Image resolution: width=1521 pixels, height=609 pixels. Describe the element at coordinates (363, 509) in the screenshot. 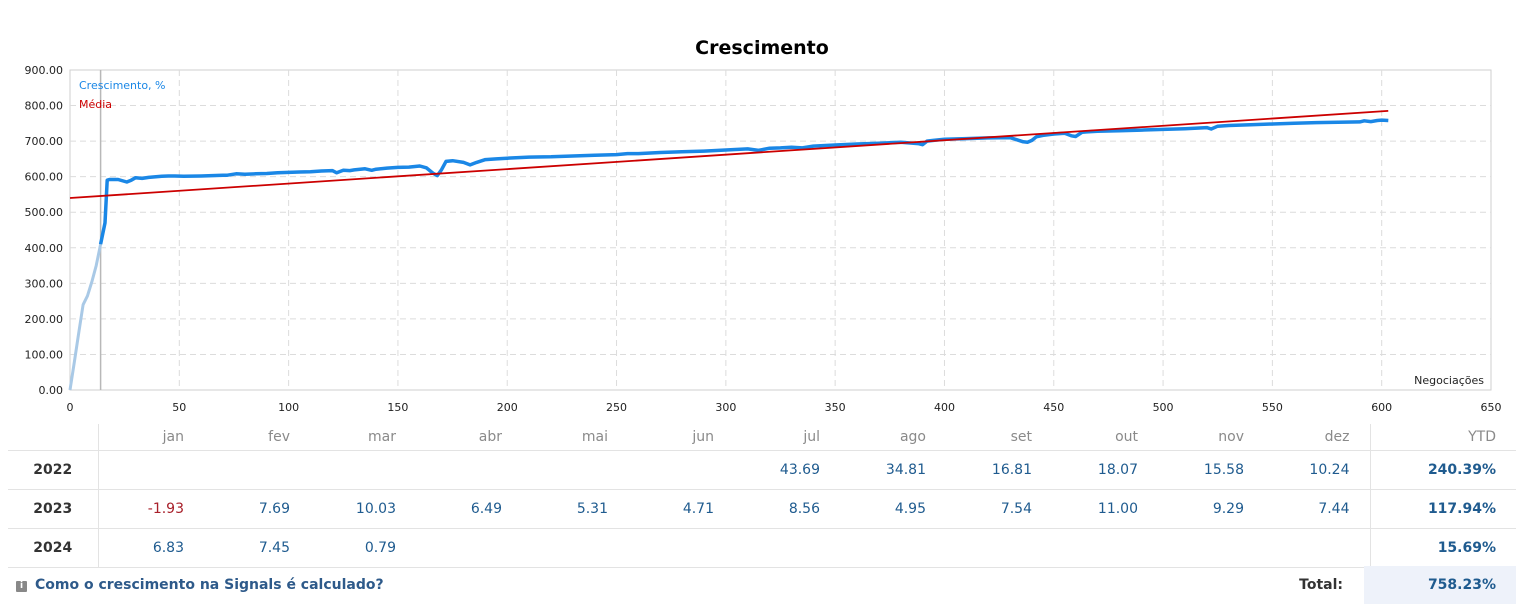

I see `month-value-cell: 10.03` at that location.